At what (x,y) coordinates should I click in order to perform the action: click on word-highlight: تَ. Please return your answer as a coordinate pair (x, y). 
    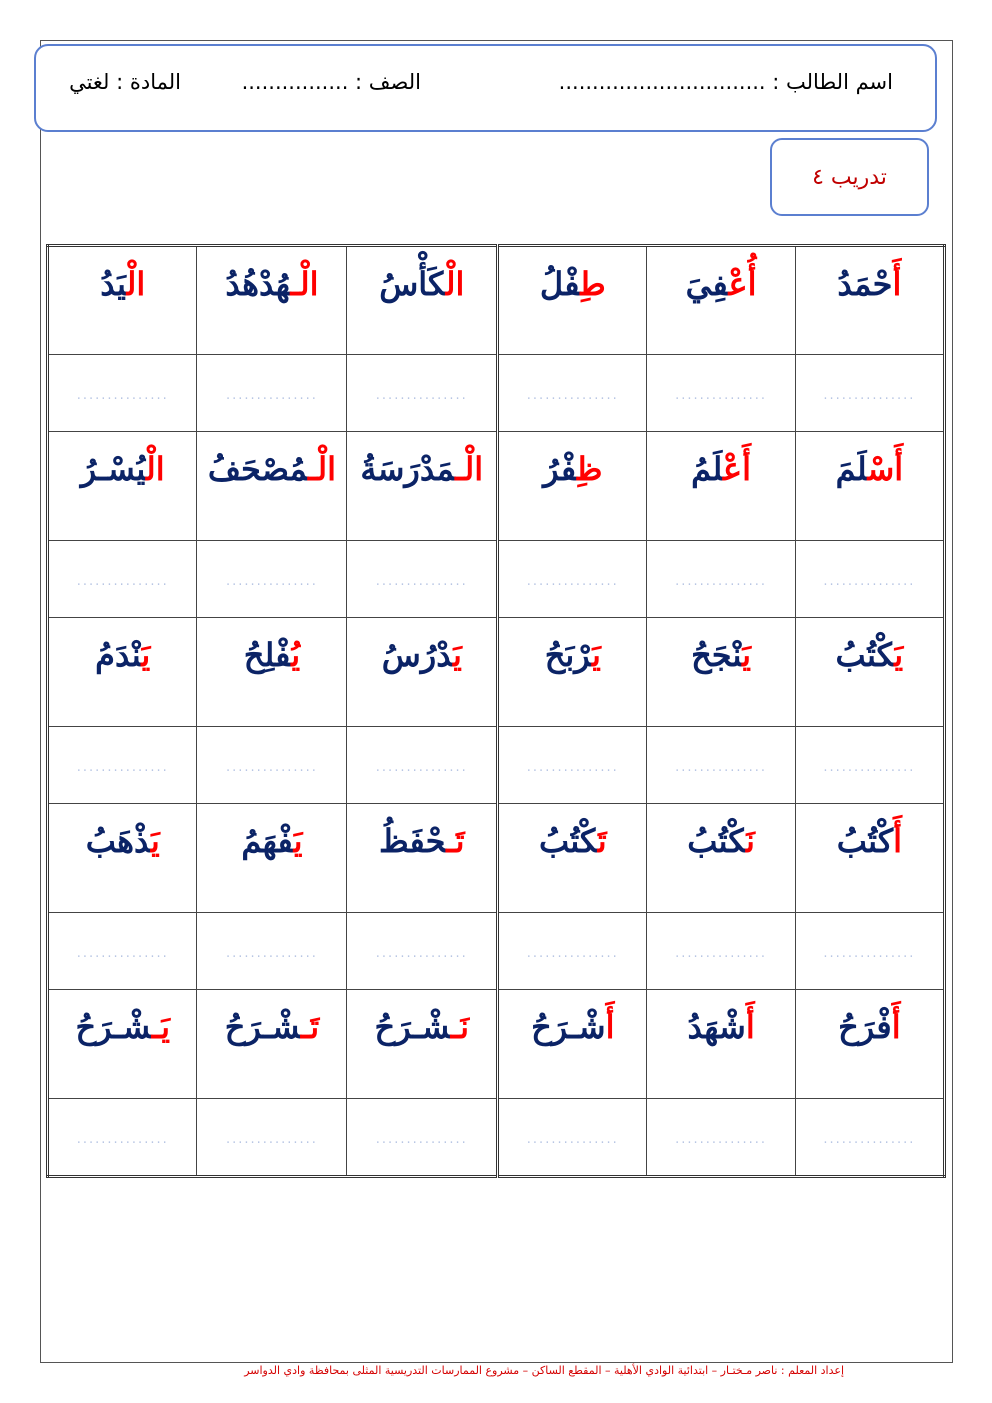
    Looking at the image, I should click on (602, 841).